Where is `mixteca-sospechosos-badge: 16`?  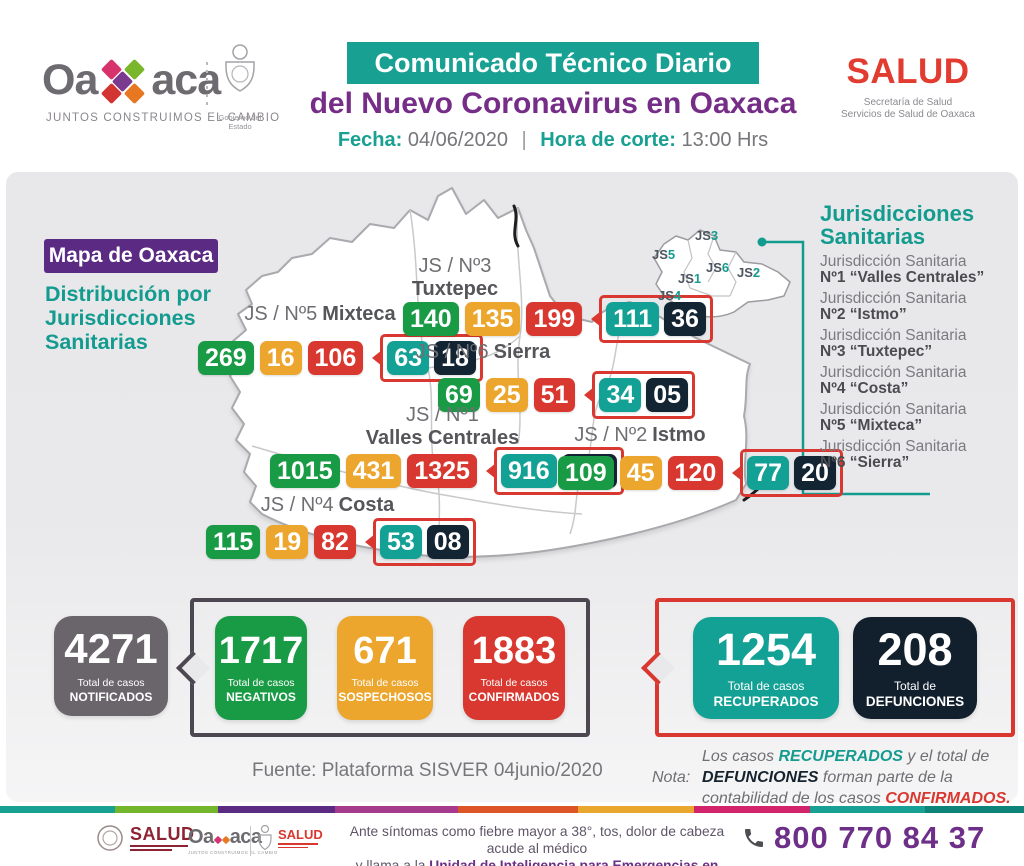
mixteca-sospechosos-badge: 16 is located at coordinates (280, 358).